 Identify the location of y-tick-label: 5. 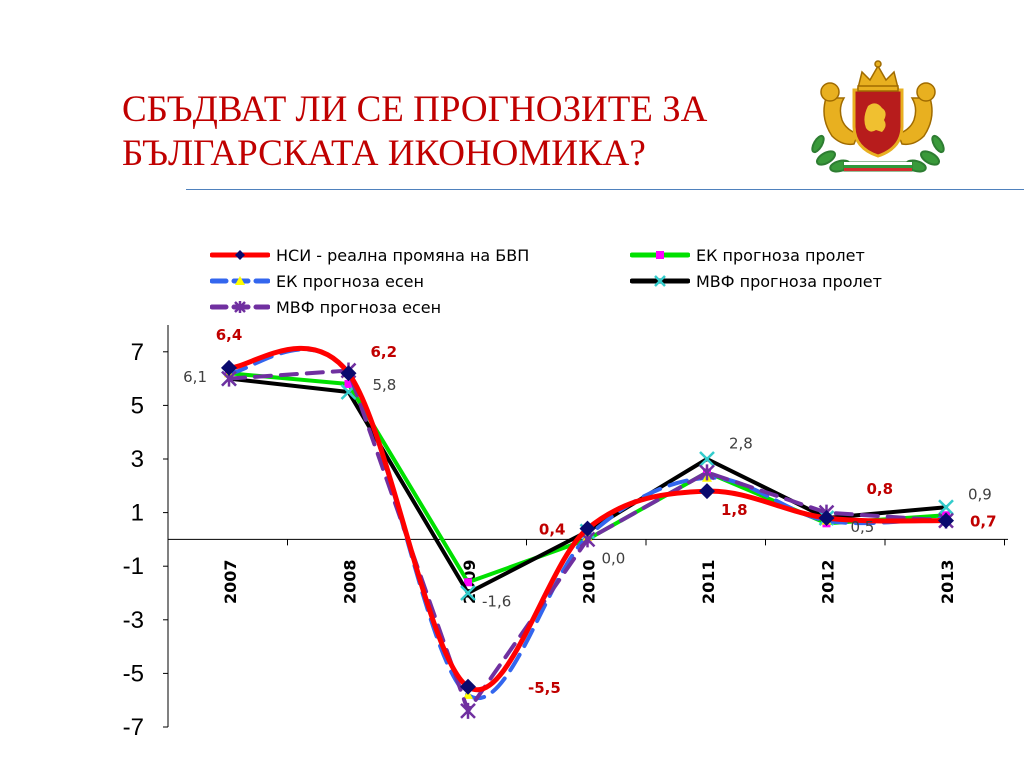
(137, 405).